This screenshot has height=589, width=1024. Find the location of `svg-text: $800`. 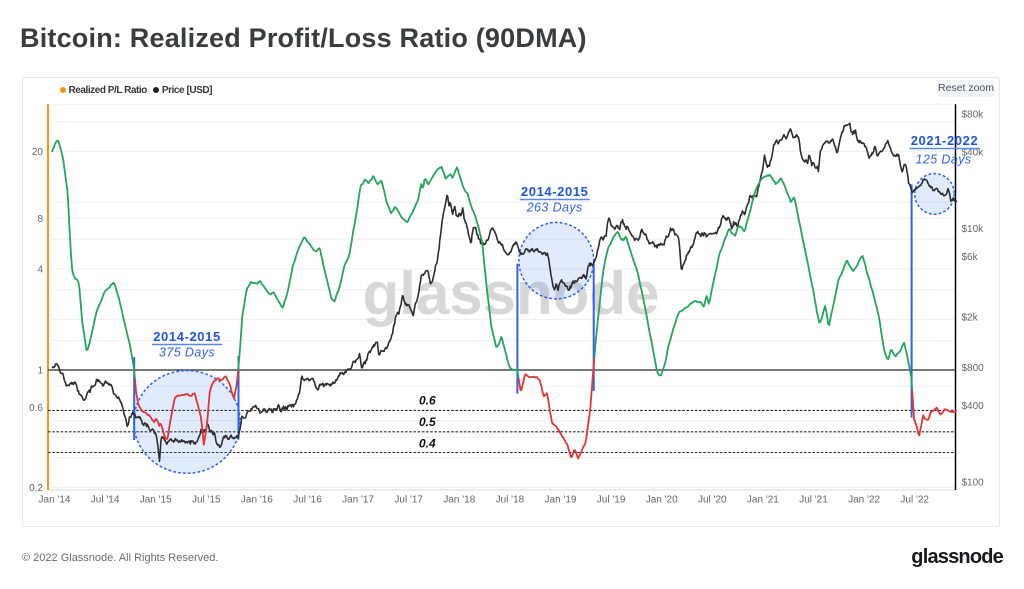

svg-text: $800 is located at coordinates (973, 368).